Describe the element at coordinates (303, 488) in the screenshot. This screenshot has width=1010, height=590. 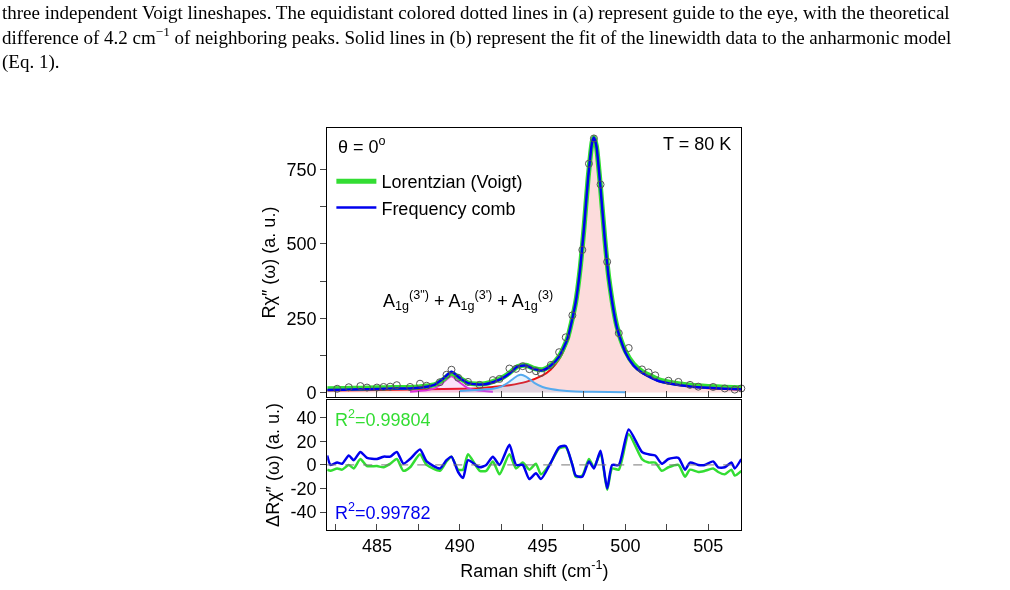
I see `y-tick-label: -20` at that location.